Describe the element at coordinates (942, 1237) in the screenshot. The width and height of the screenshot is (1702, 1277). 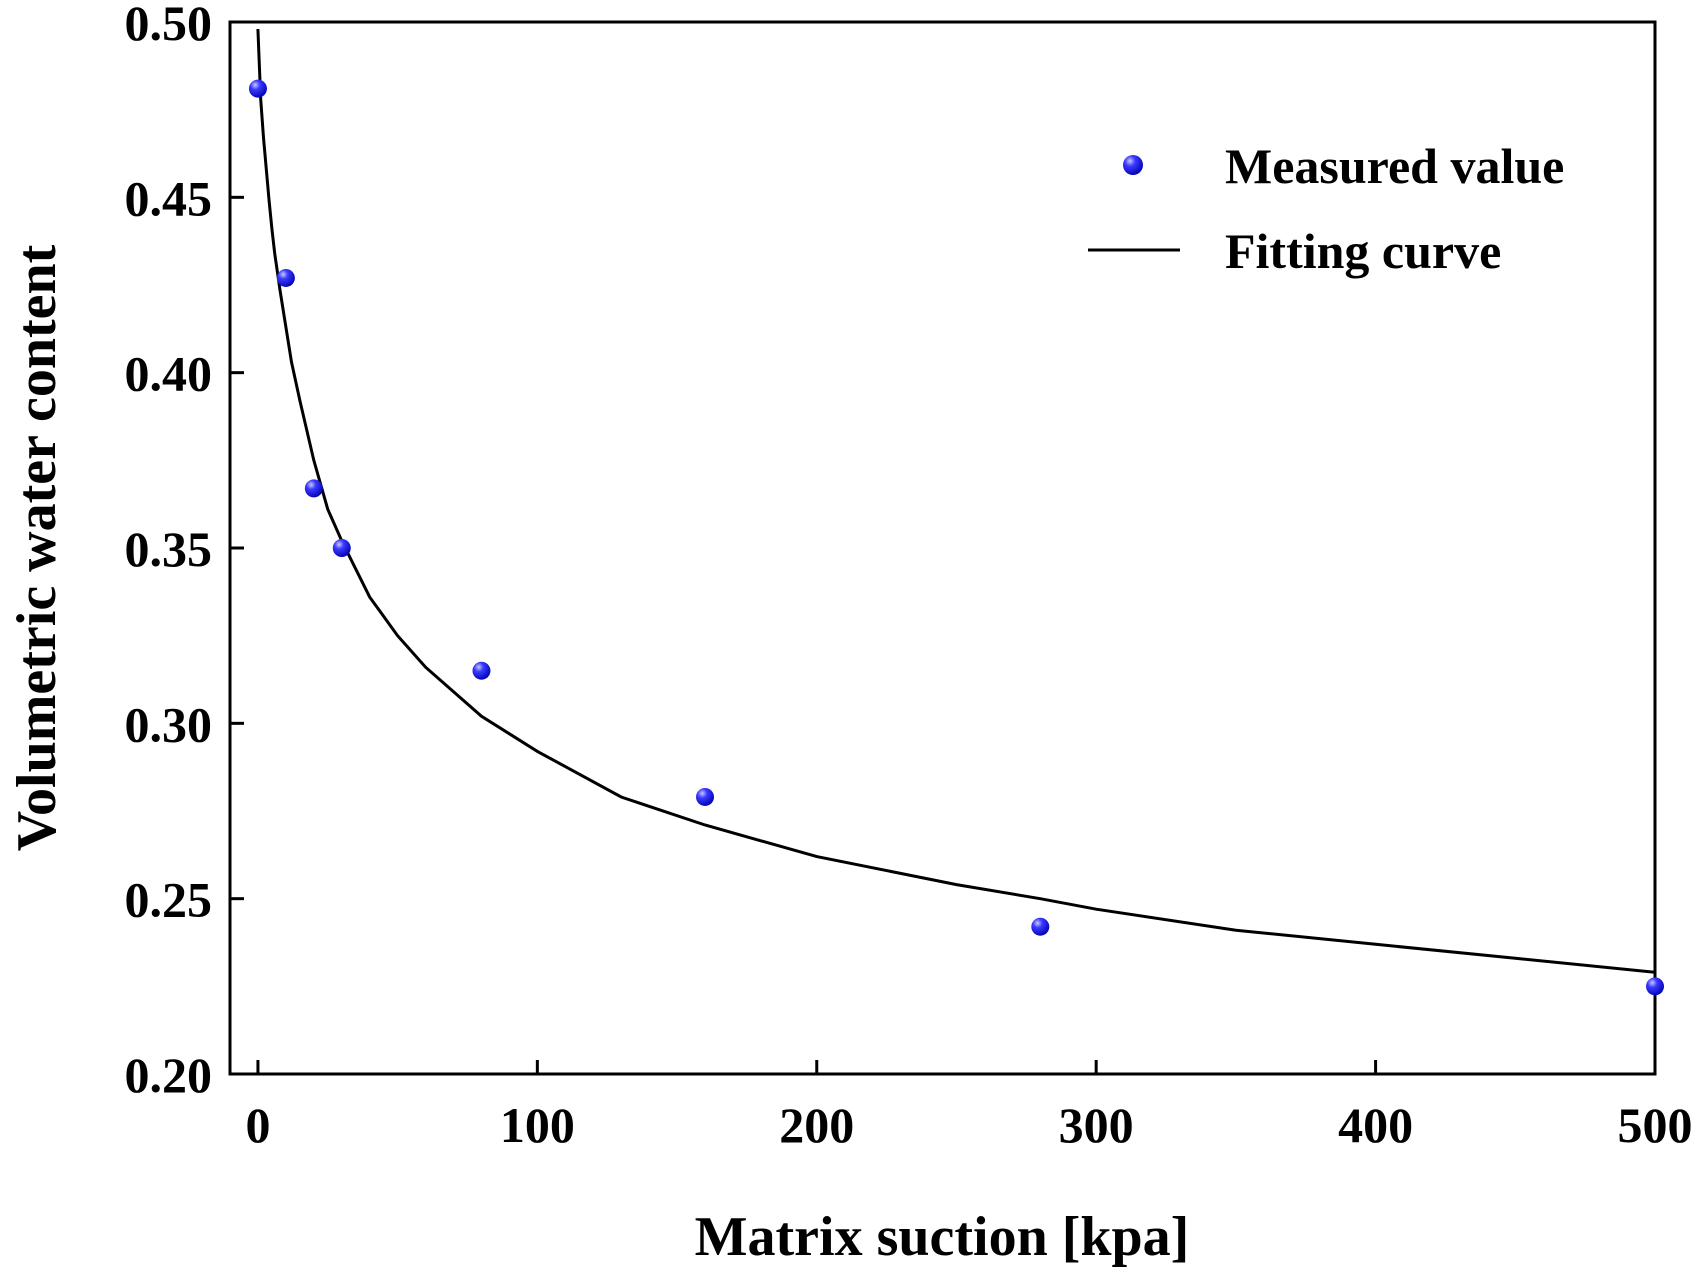
I see `x-axis-title: Matrix suction [kpa]` at that location.